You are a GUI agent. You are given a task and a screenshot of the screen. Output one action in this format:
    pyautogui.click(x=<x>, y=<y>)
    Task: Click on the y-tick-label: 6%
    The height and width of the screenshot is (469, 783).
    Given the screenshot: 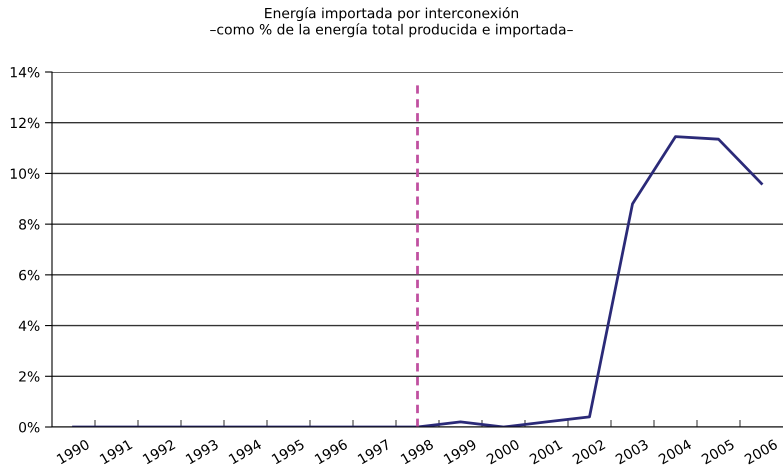 What is the action you would take?
    pyautogui.click(x=29, y=275)
    